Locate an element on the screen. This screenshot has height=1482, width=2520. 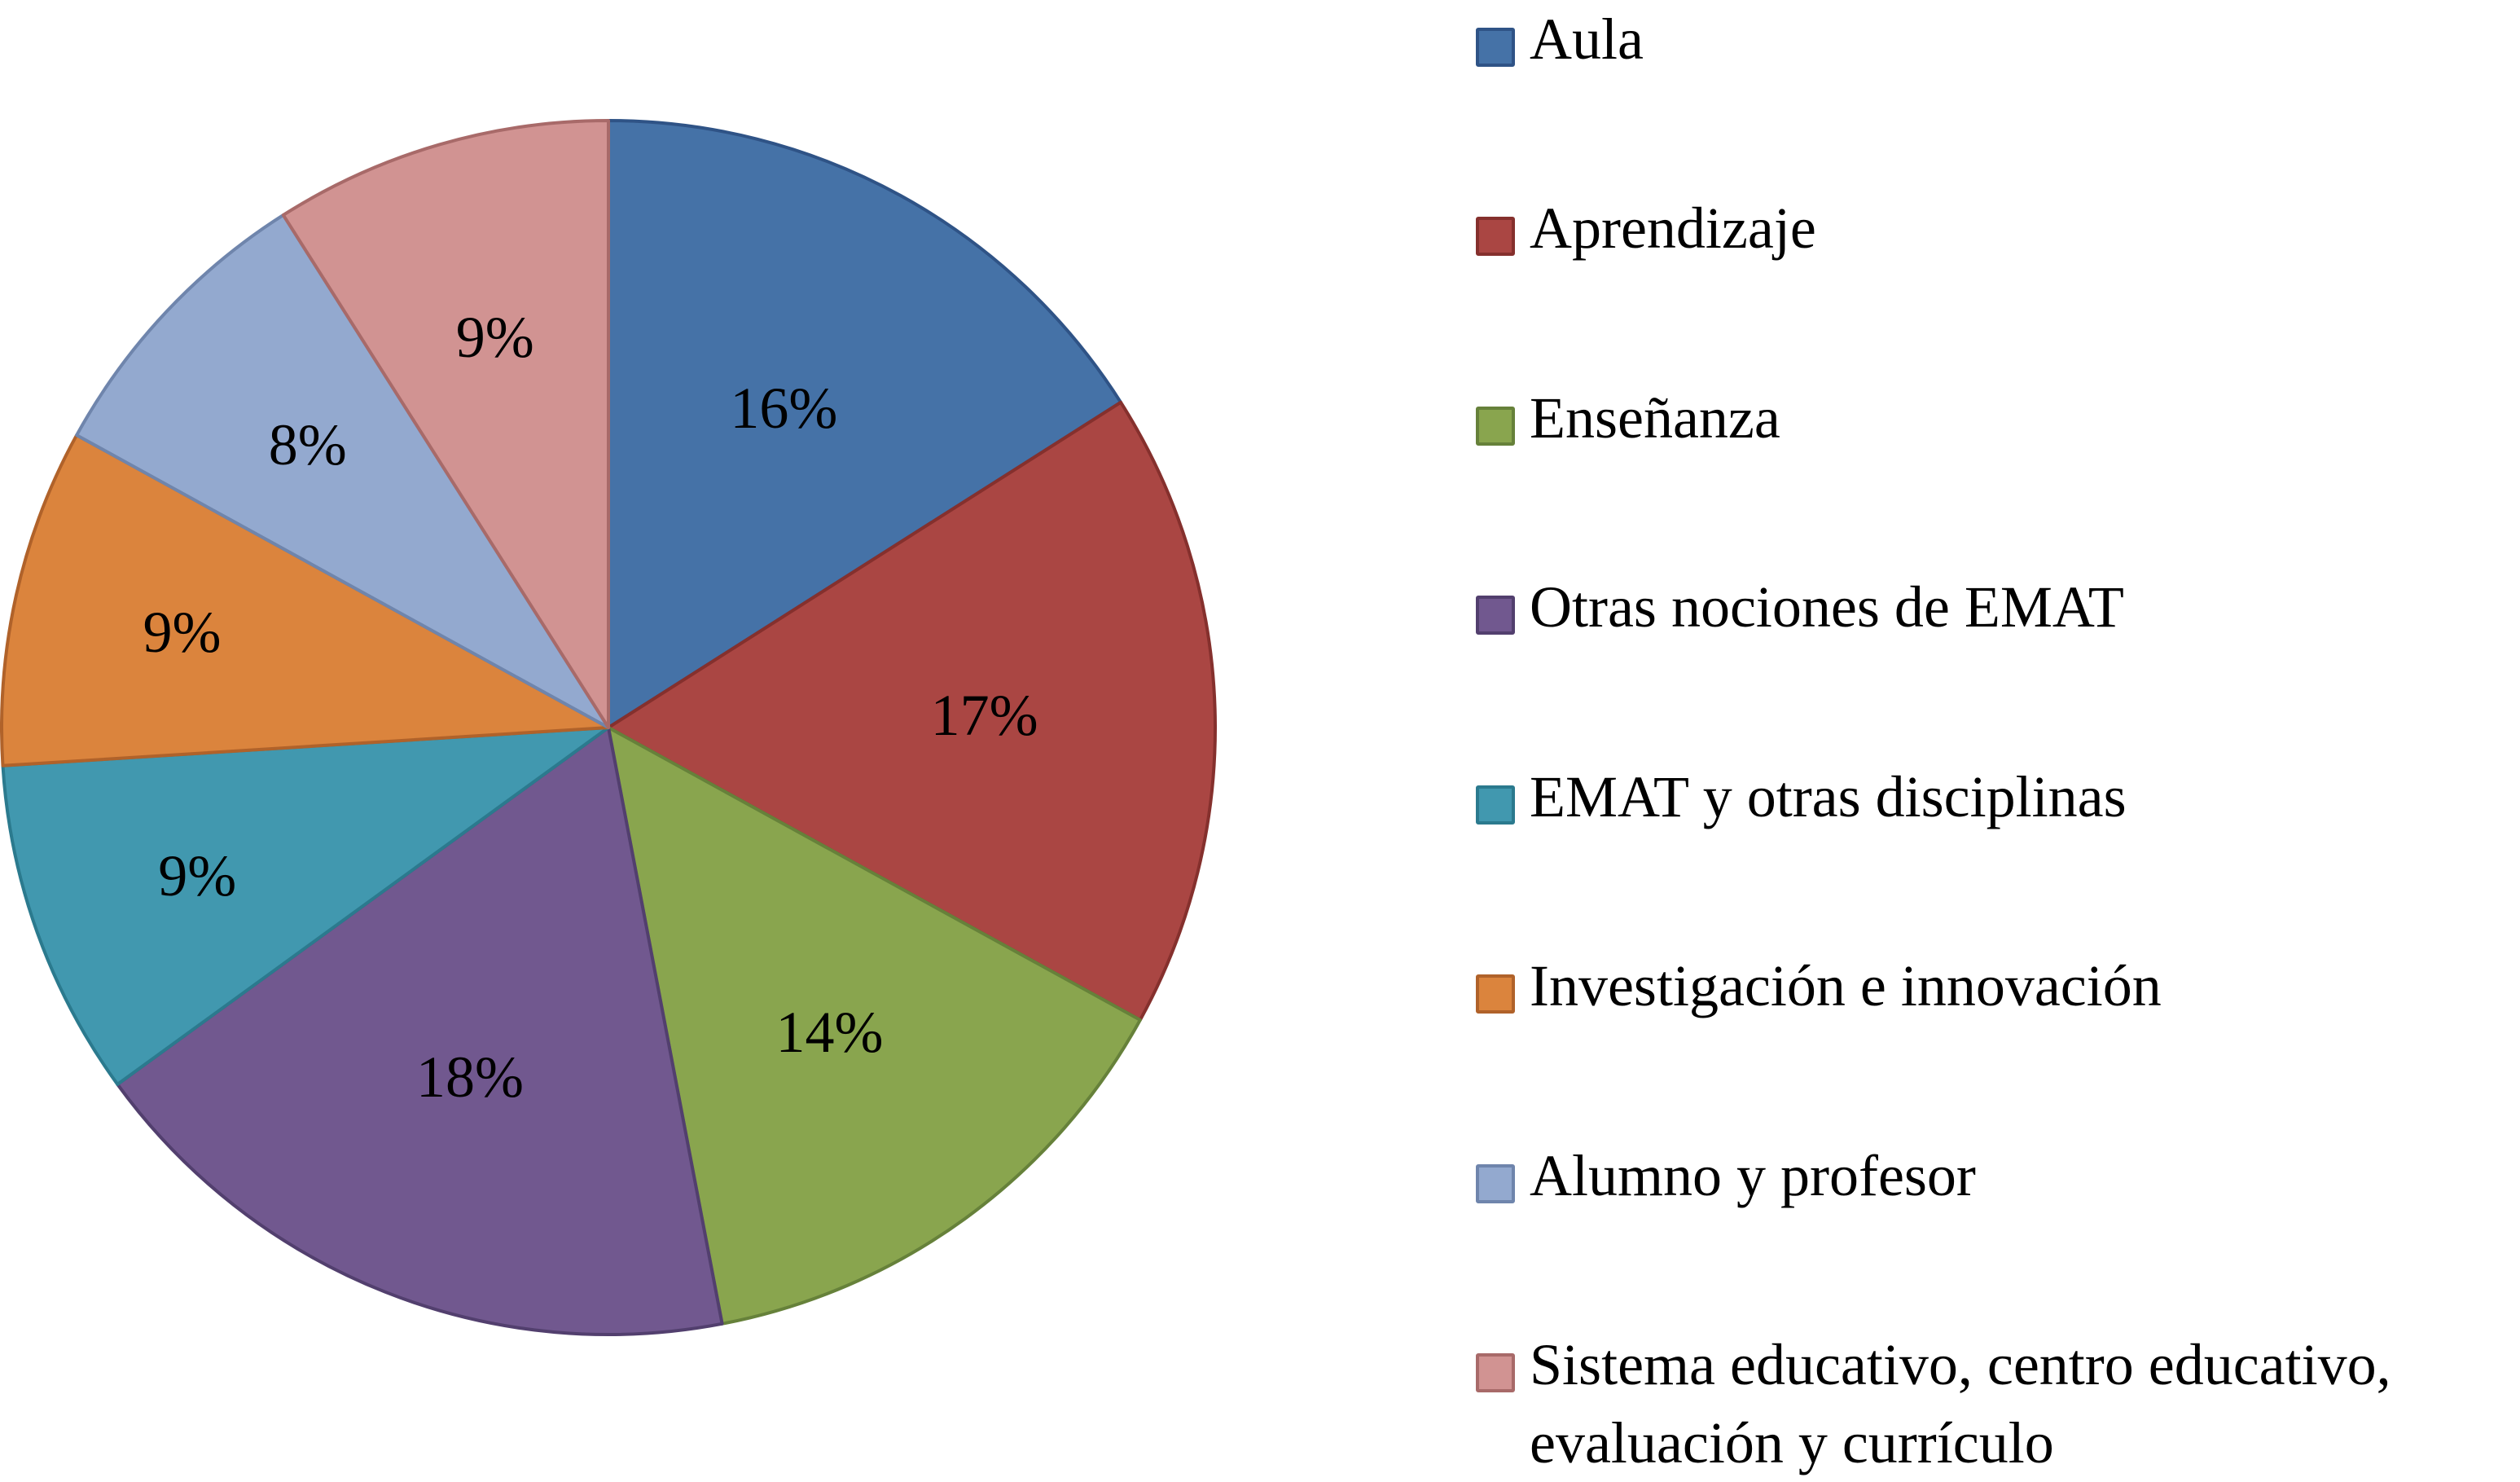
legend-item-otras-nociones: Otras nociones de EMAT is located at coordinates (1800, 610).